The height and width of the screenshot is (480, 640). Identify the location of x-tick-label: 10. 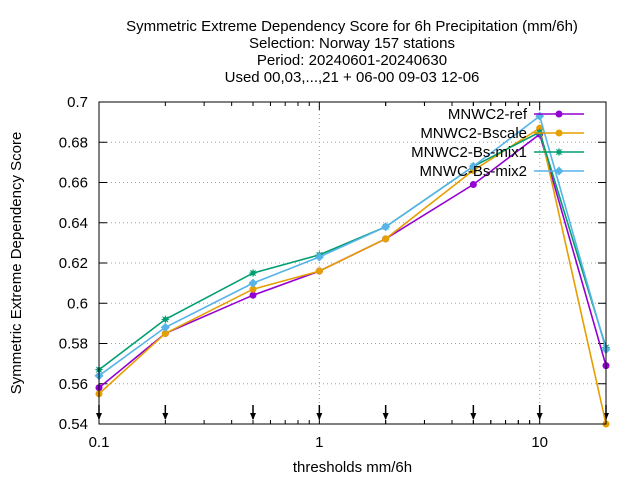
(539, 442).